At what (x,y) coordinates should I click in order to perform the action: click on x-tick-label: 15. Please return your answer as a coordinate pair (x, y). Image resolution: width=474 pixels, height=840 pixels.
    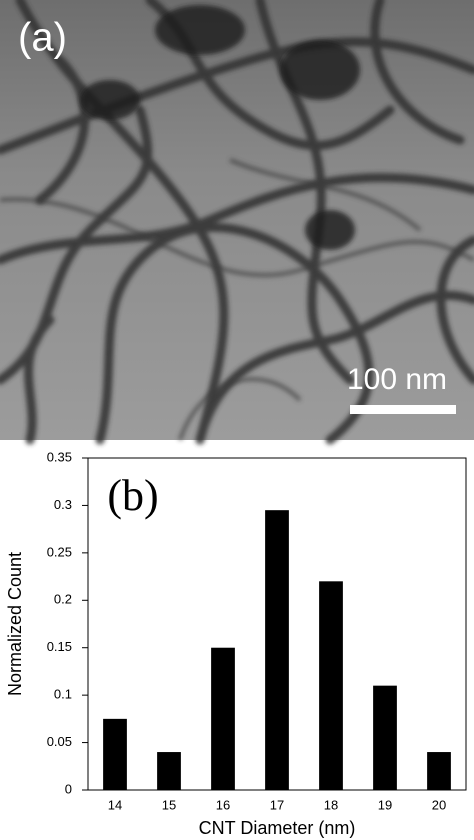
    Looking at the image, I should click on (169, 804).